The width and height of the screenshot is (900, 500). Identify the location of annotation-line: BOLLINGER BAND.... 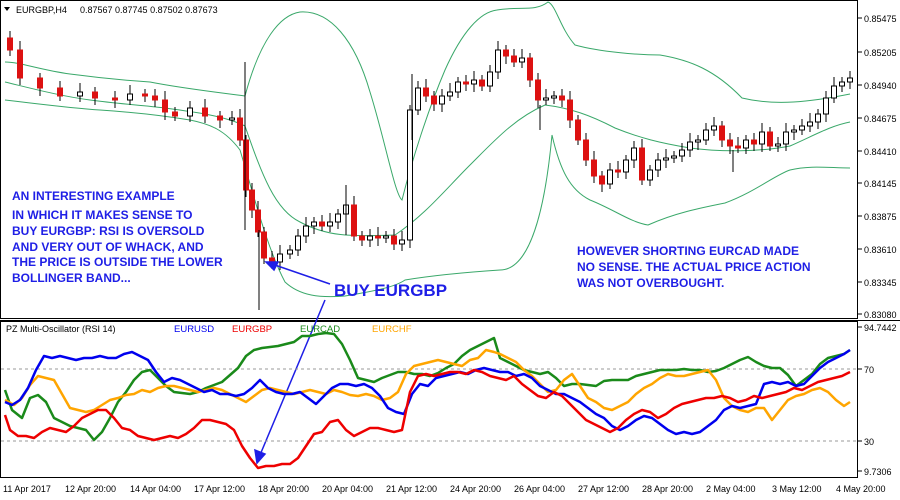
(71, 278).